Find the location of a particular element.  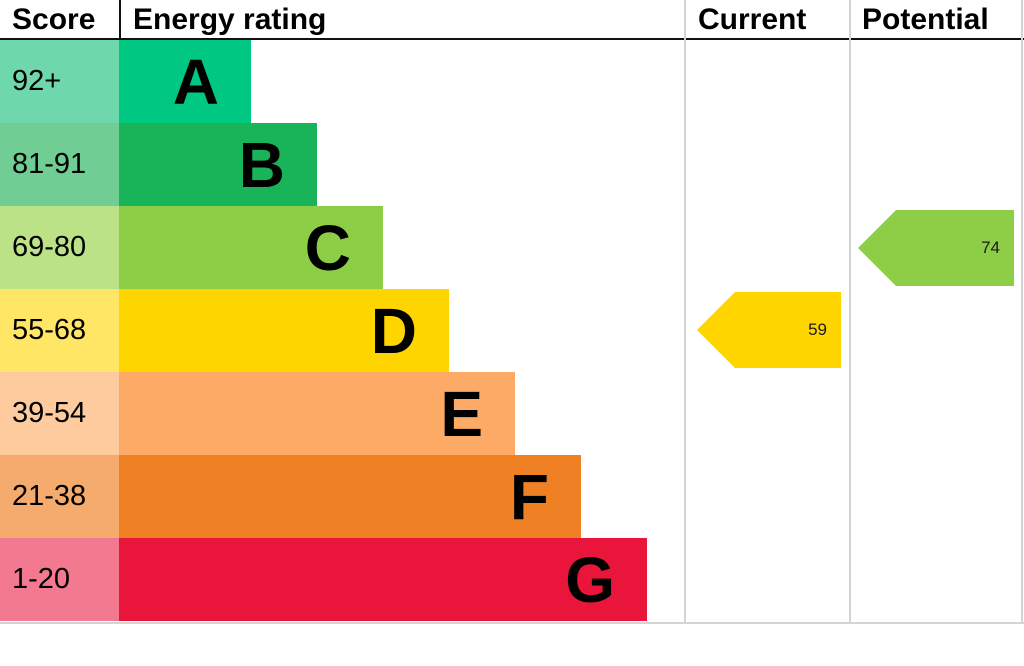

score-cell: 55-68 is located at coordinates (59, 330).